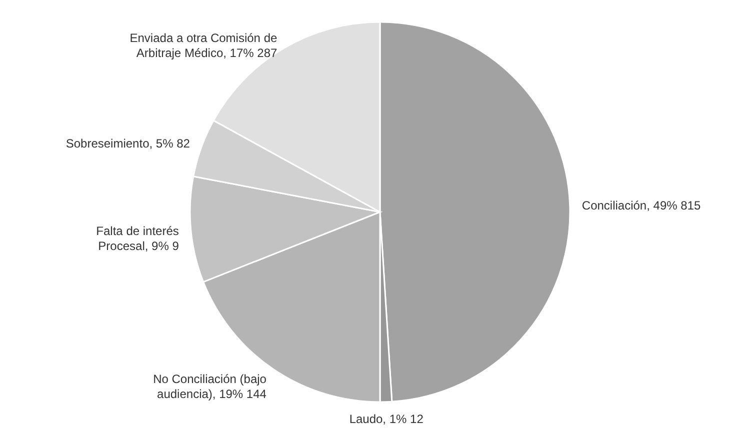  Describe the element at coordinates (386, 419) in the screenshot. I see `slice-label: Laudo, 1% 12` at that location.